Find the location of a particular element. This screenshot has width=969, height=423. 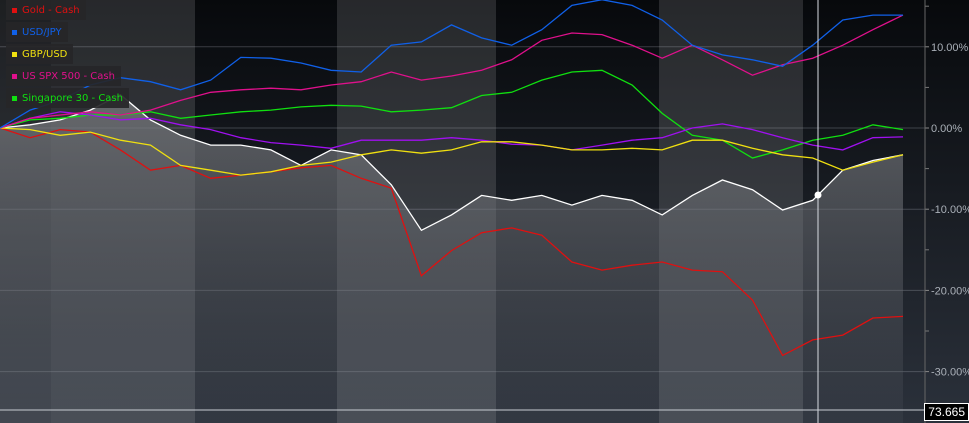

legend-item-gold: Gold - Cash is located at coordinates (46, 10).